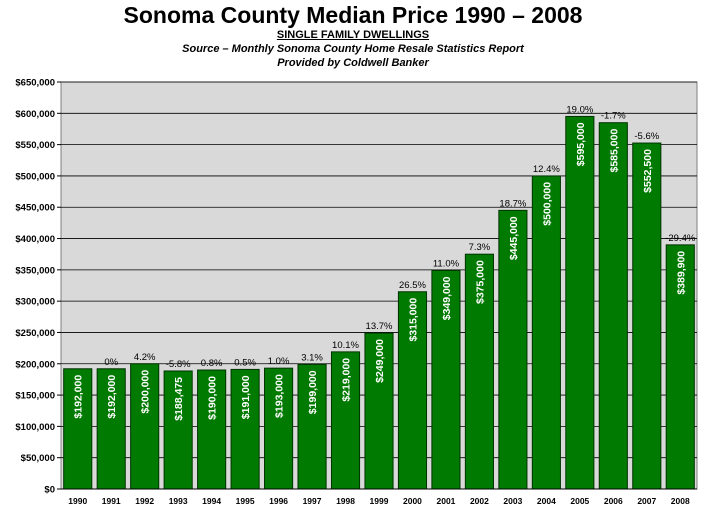 This screenshot has height=523, width=706. I want to click on pct-change-label: 1.0%, so click(279, 361).